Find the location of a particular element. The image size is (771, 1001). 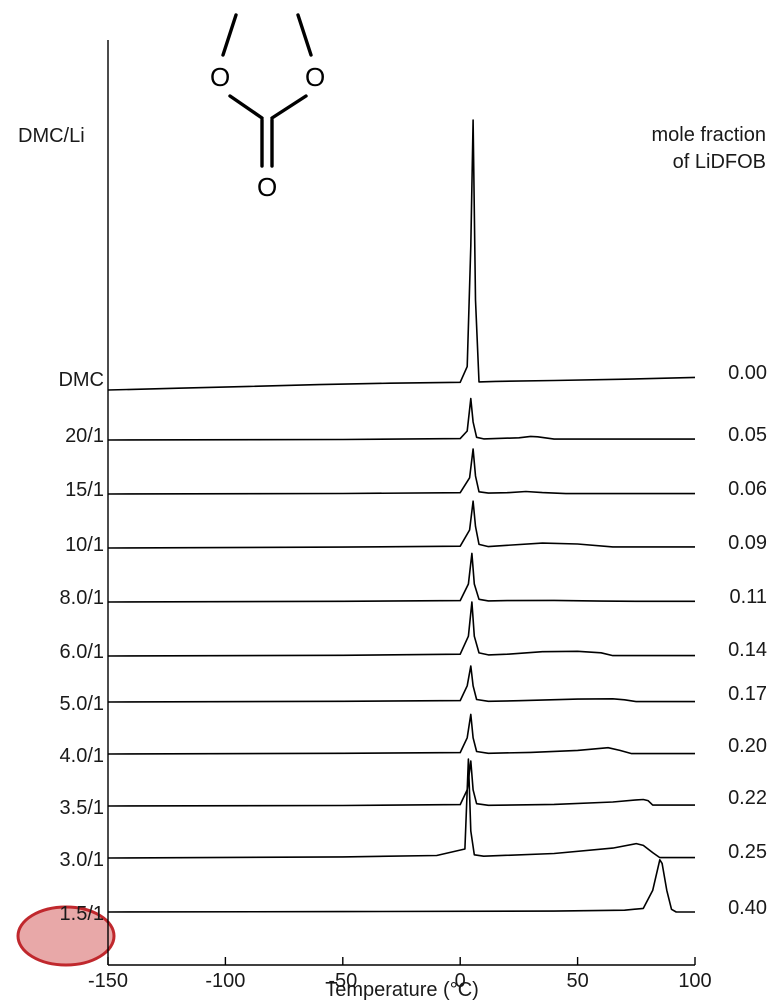

molecule-structure: O O O is located at coordinates (267, 107).